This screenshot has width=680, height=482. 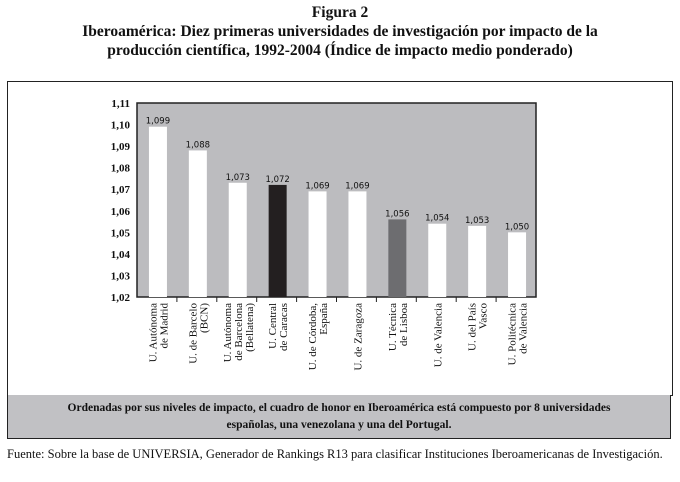 What do you see at coordinates (239, 332) in the screenshot?
I see `x-category-label: de Barcelona` at bounding box center [239, 332].